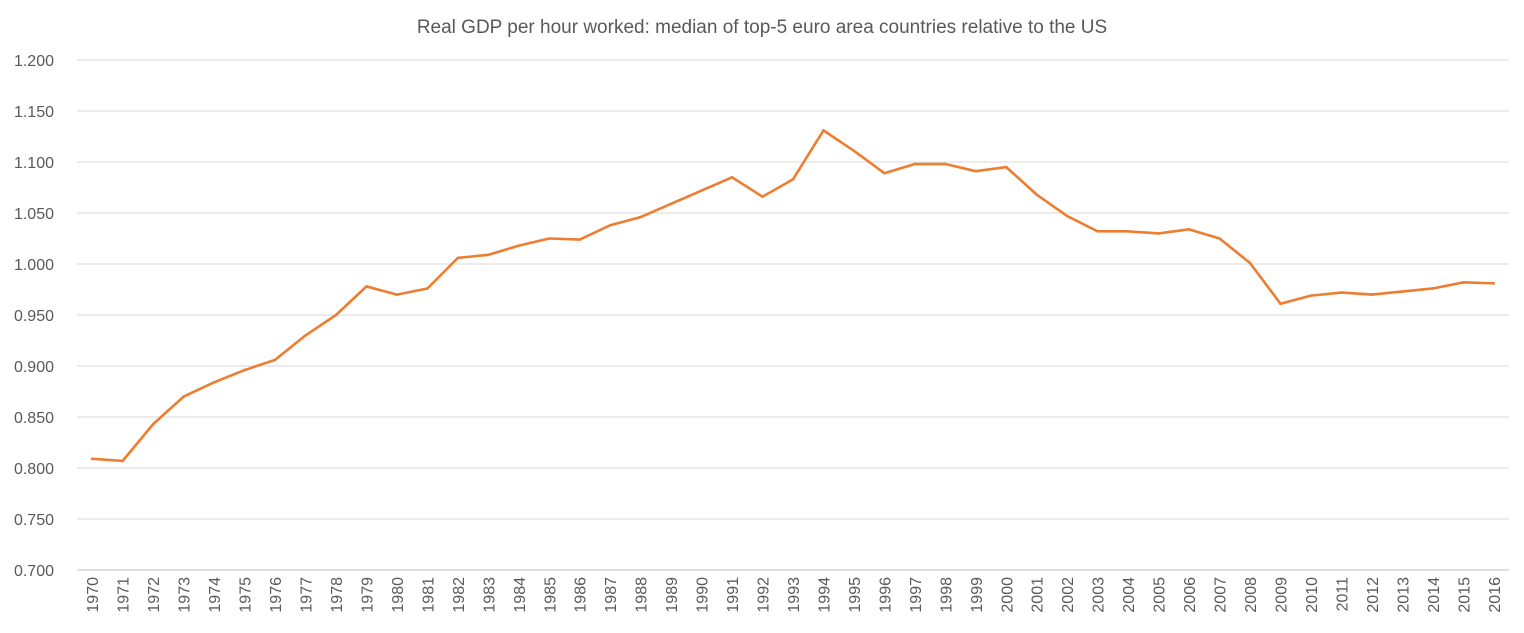  Describe the element at coordinates (367, 595) in the screenshot. I see `x-tick-label: 1979` at that location.